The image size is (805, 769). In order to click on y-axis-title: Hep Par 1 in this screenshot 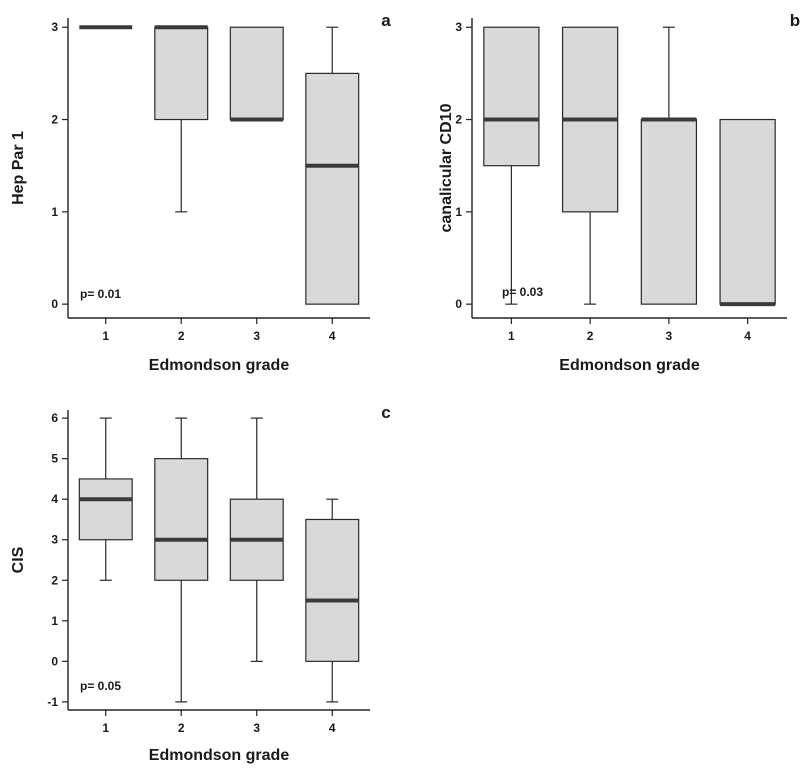, I will do `click(18, 168)`.